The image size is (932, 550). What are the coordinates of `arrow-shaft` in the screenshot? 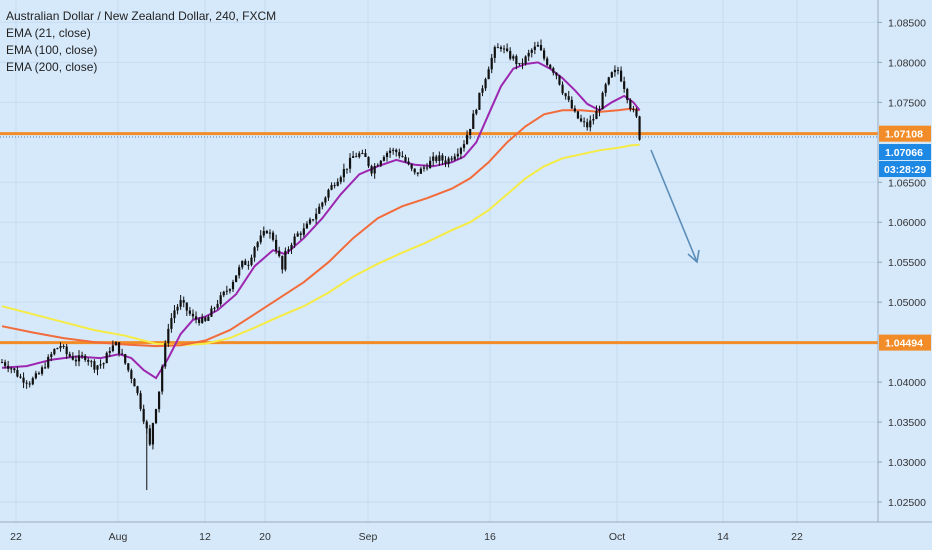 It's located at (674, 206).